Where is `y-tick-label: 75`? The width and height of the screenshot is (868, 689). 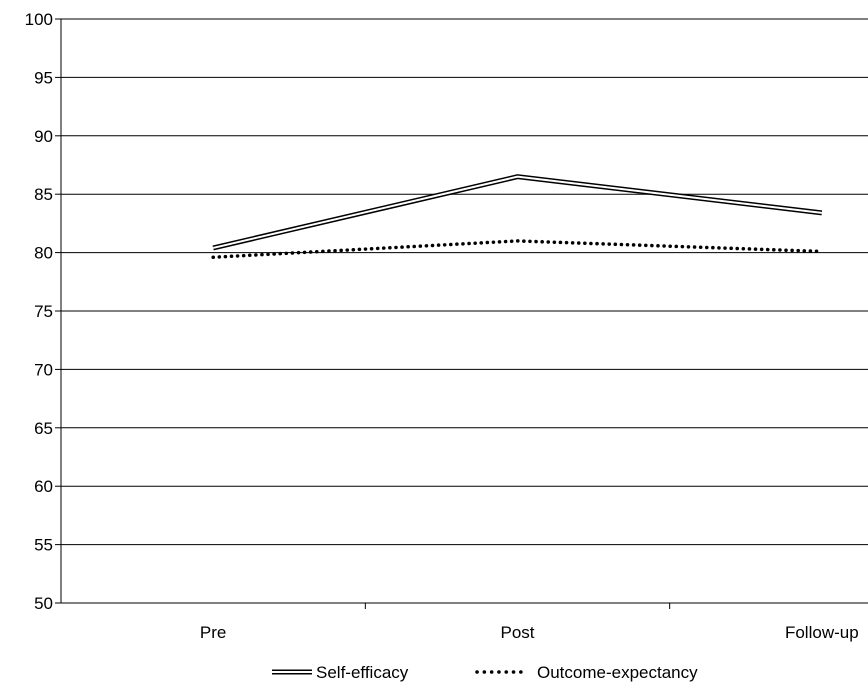
y-tick-label: 75 is located at coordinates (43, 311).